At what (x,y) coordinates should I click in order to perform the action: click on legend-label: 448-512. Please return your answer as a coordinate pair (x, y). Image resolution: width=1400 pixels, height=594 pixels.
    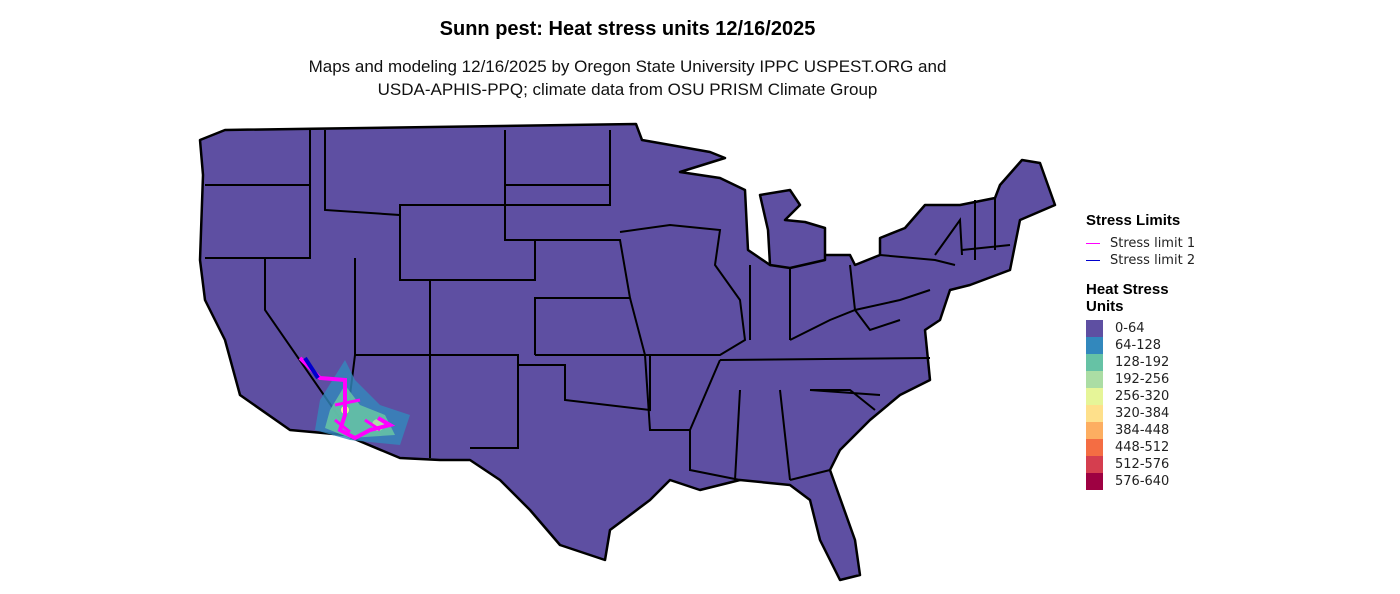
    Looking at the image, I should click on (1142, 447).